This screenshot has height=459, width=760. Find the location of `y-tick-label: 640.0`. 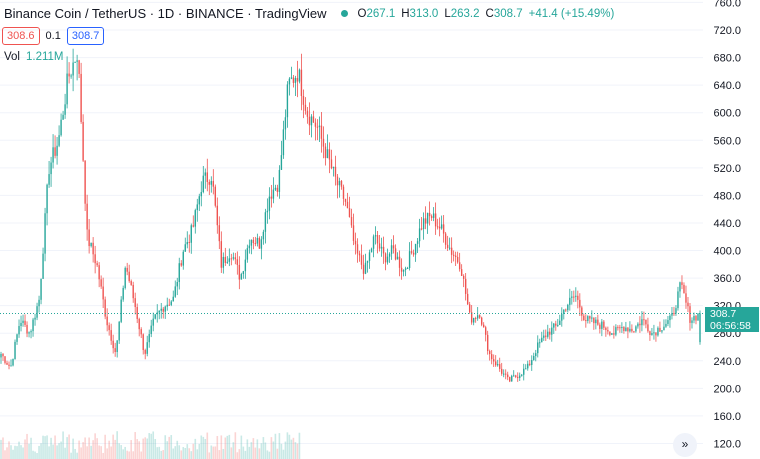

y-tick-label: 640.0 is located at coordinates (727, 86).